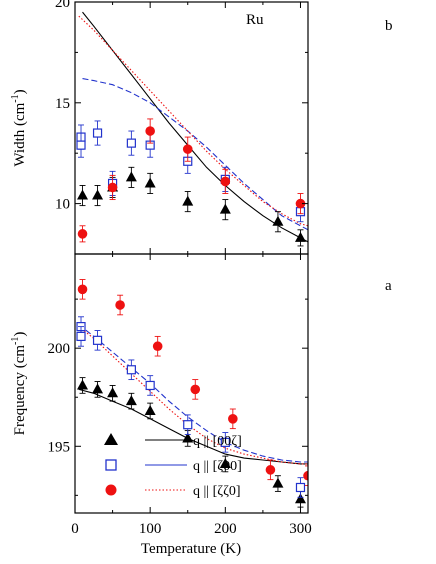 The image size is (436, 564). What do you see at coordinates (195, 154) in the screenshot?
I see `panel-b-fit-curve-dashed` at bounding box center [195, 154].